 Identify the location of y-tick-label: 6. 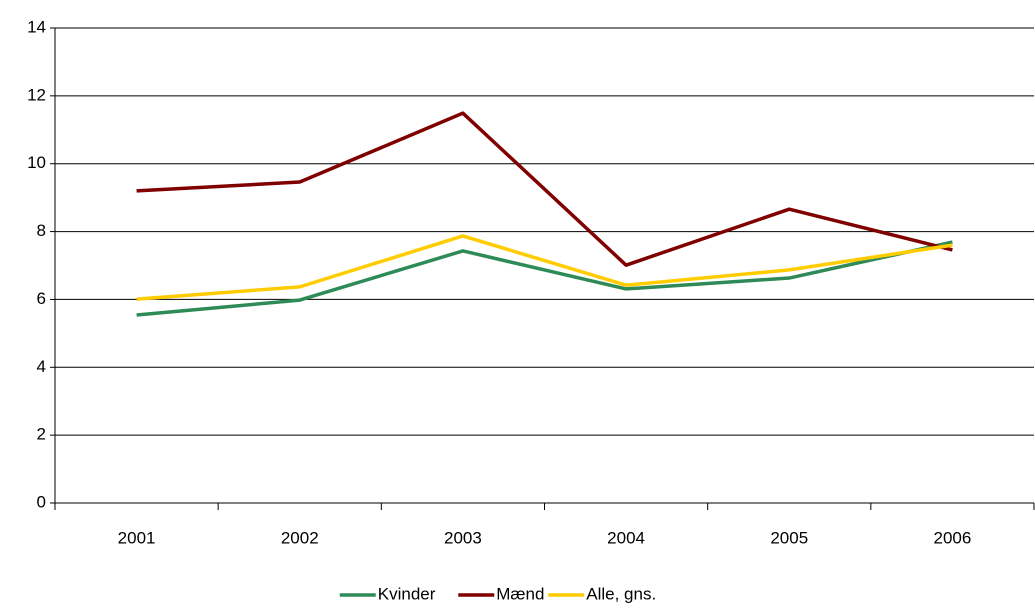
(41, 298).